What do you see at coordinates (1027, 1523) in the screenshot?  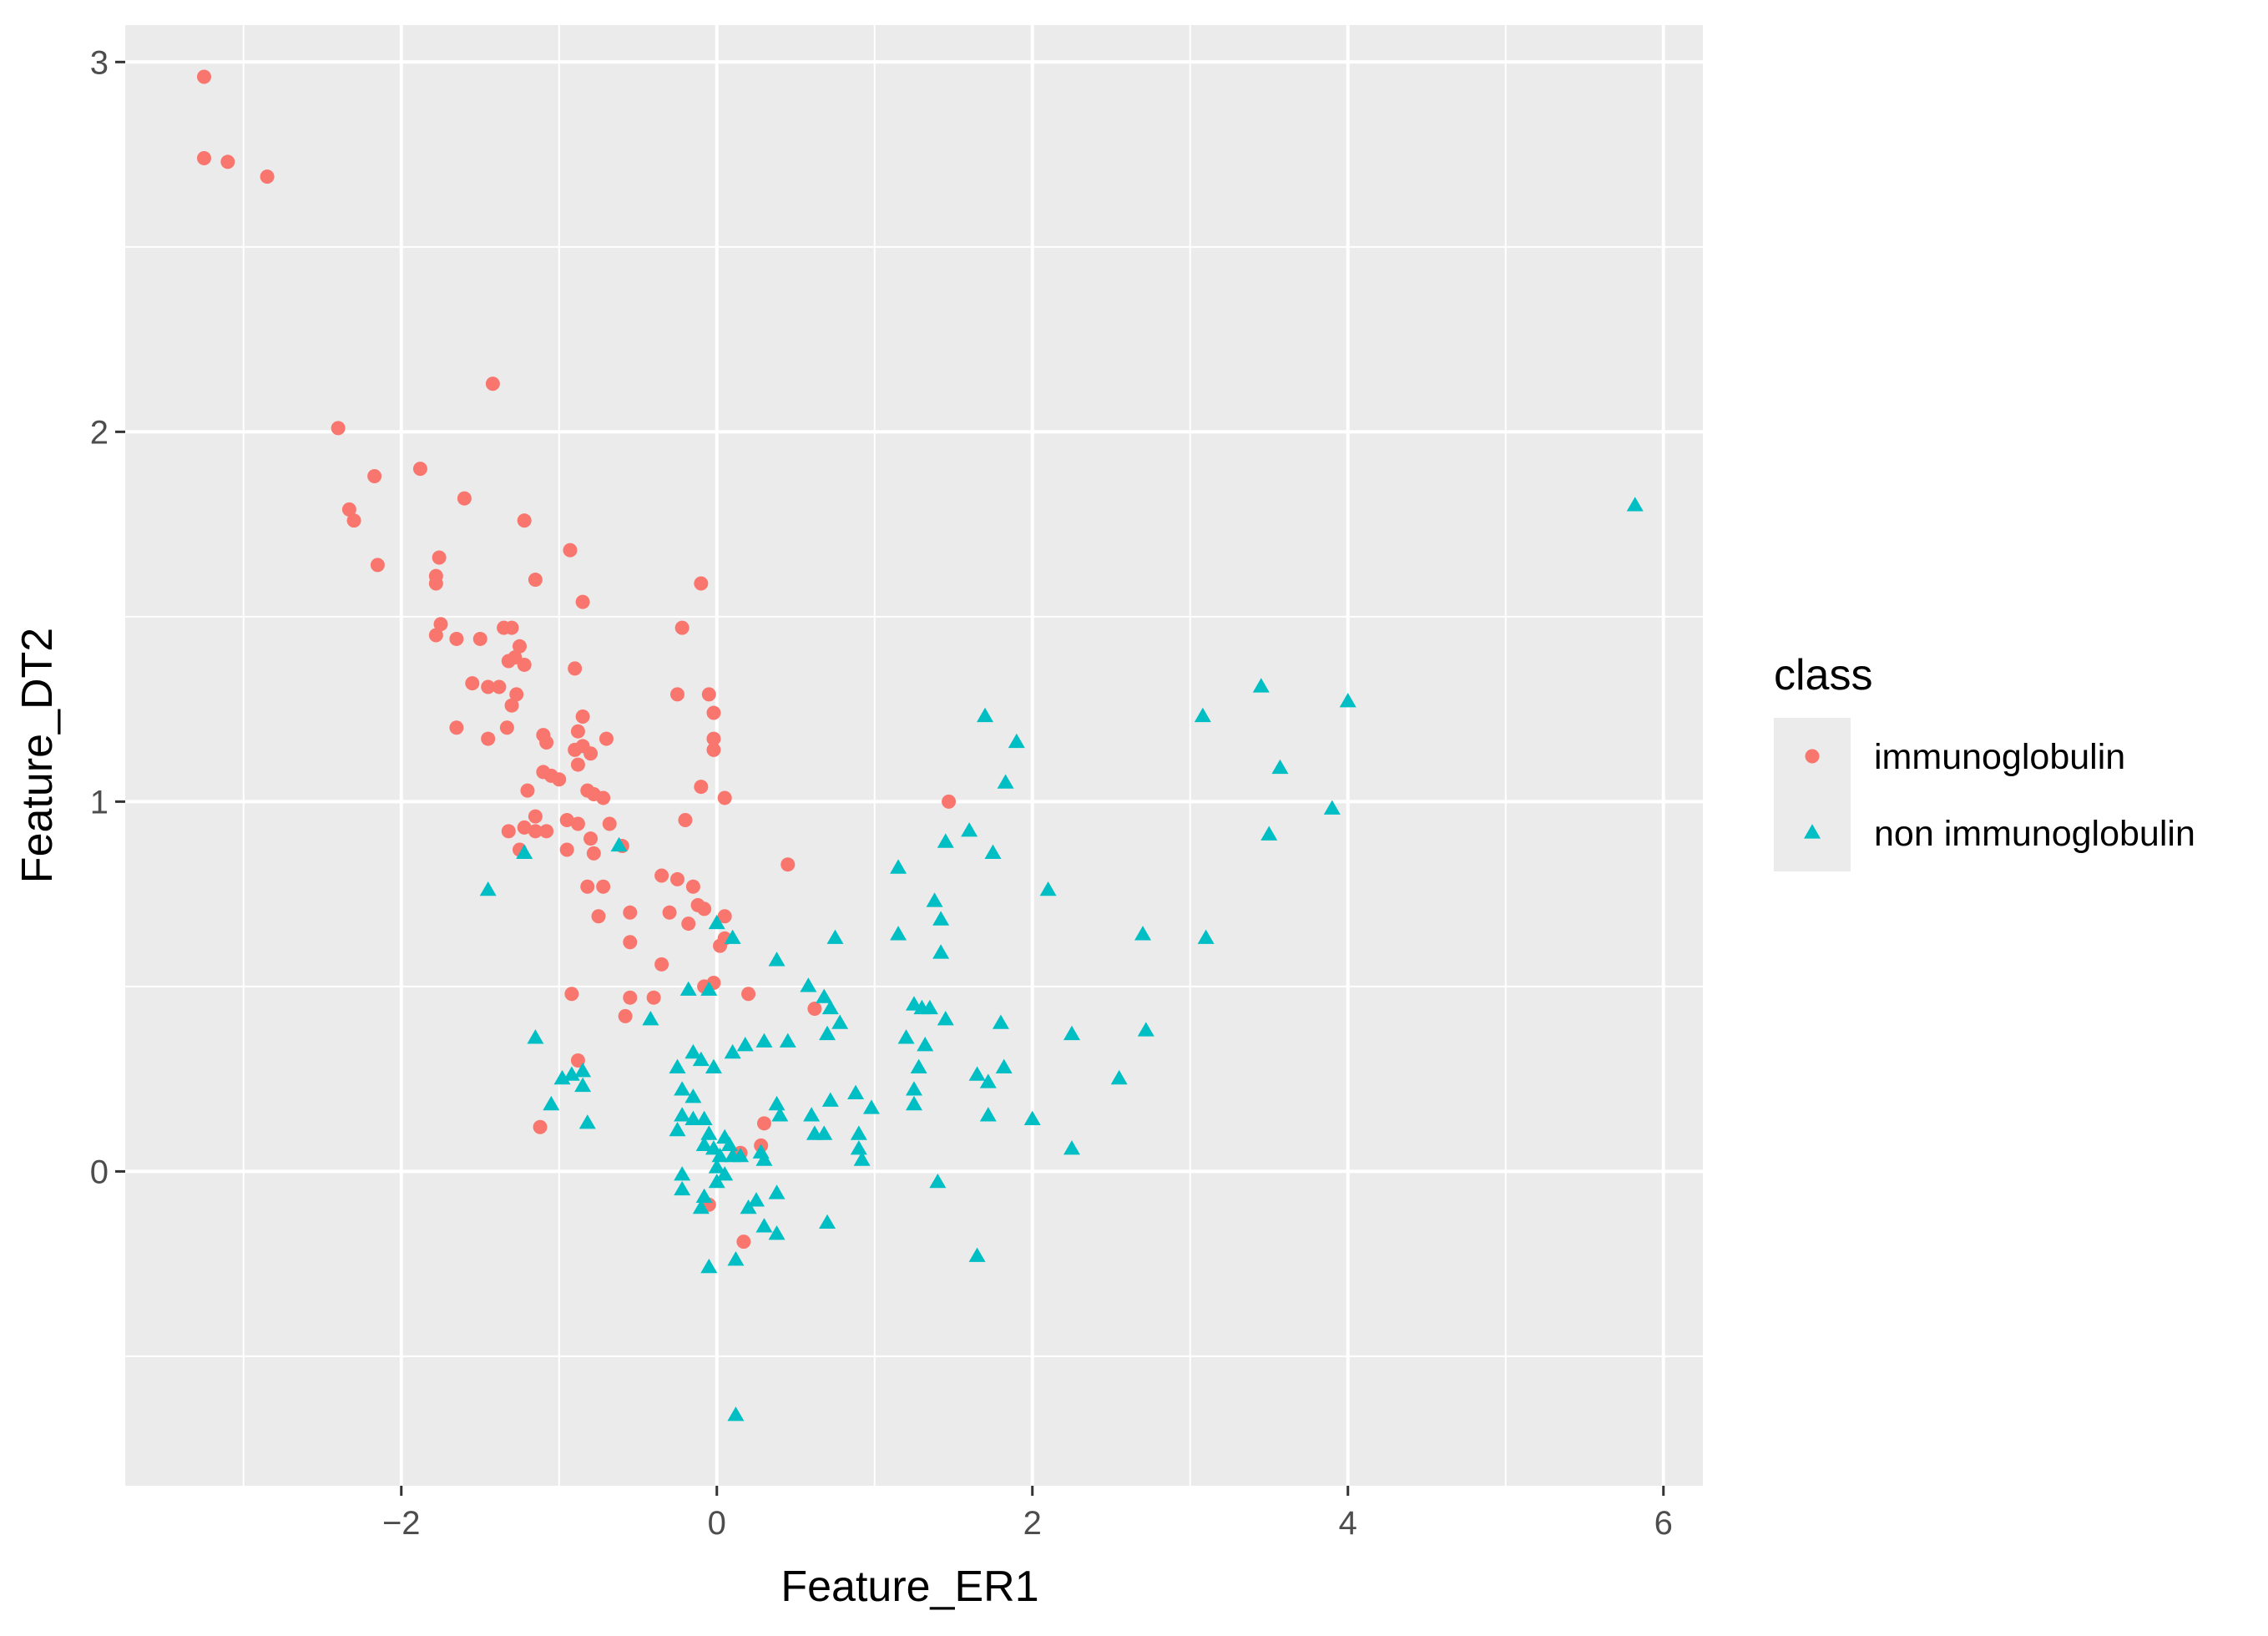 I see `x-tick-labels: −2 0 2 4 6` at bounding box center [1027, 1523].